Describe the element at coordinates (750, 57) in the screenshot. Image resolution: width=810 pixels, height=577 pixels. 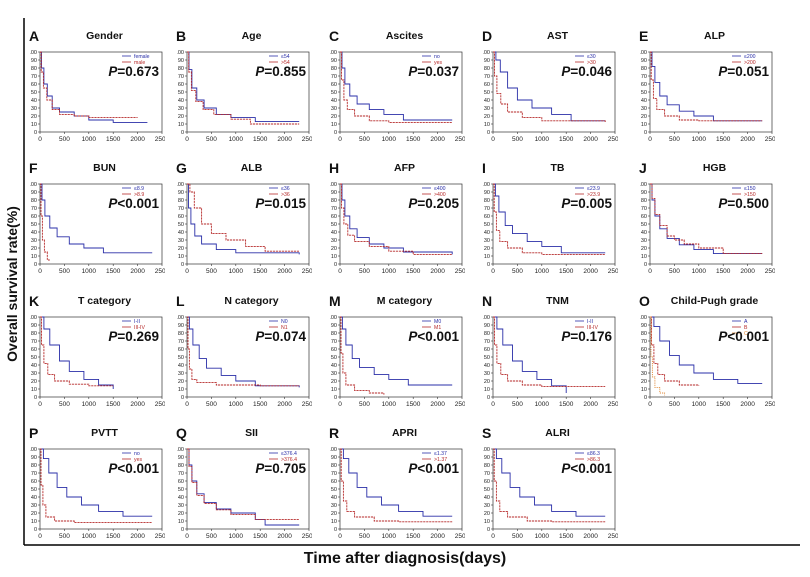
I see `legend-label: ≤200` at that location.